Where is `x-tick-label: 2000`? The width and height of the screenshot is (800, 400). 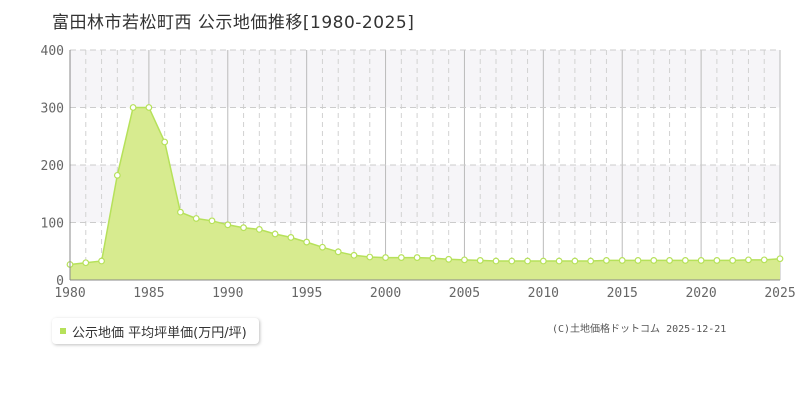
x-tick-label: 2000 is located at coordinates (385, 293).